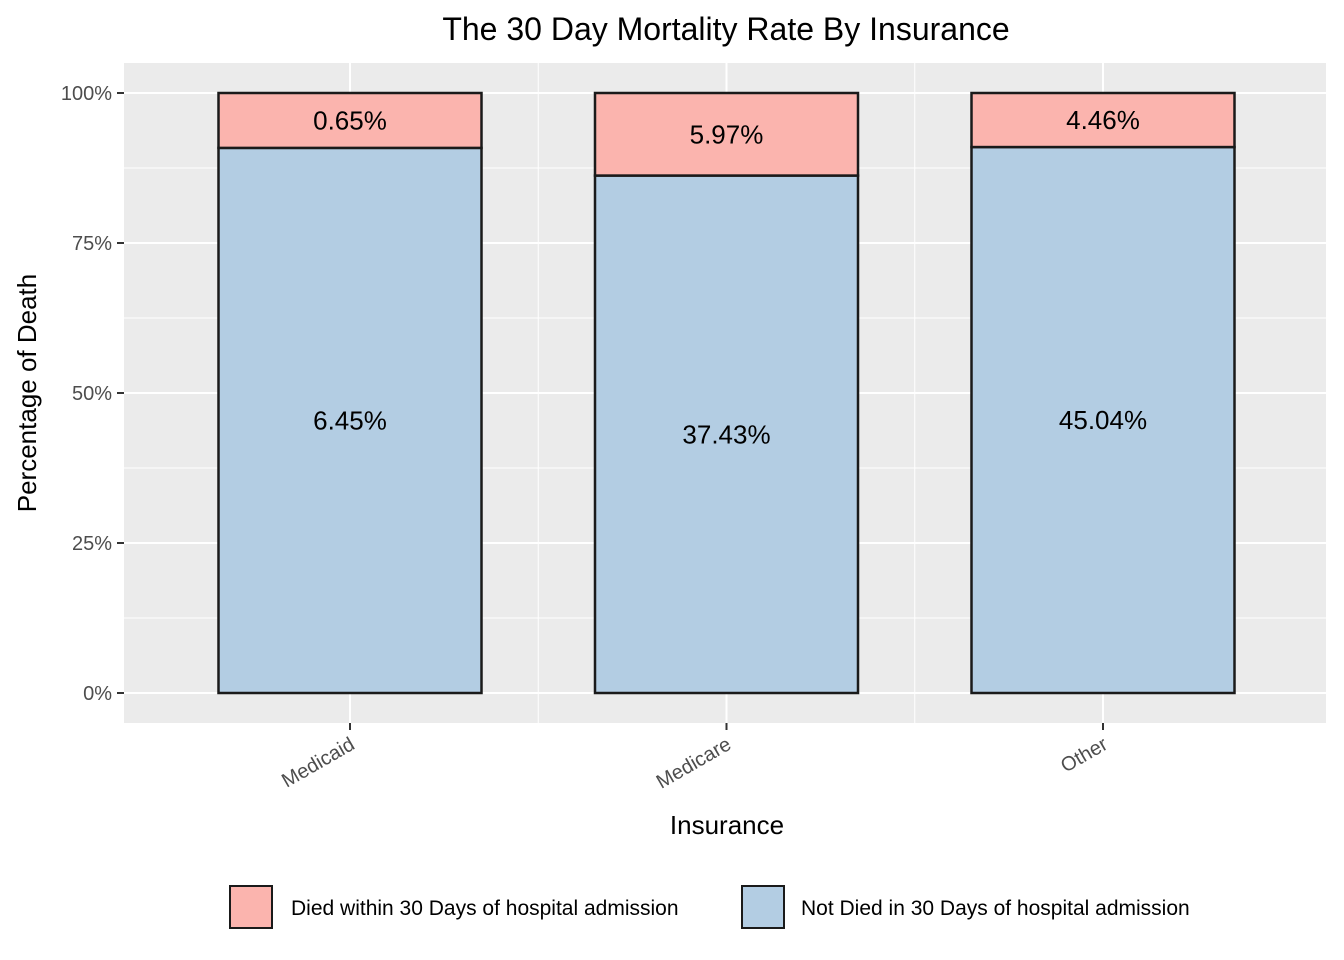  Describe the element at coordinates (86, 94) in the screenshot. I see `y-tick-label: 100%` at that location.